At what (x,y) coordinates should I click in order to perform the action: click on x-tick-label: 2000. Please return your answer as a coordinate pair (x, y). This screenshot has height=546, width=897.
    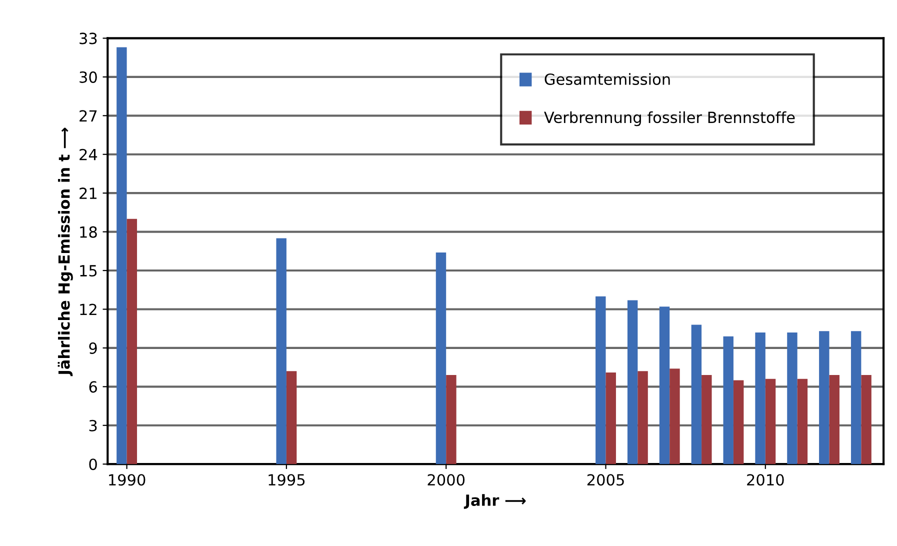
    Looking at the image, I should click on (446, 480).